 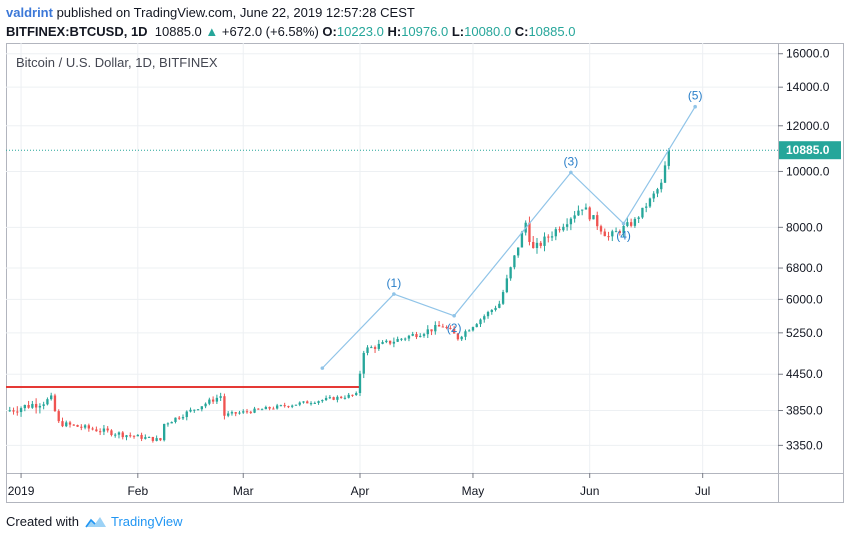 I want to click on low-label: L:, so click(x=458, y=31).